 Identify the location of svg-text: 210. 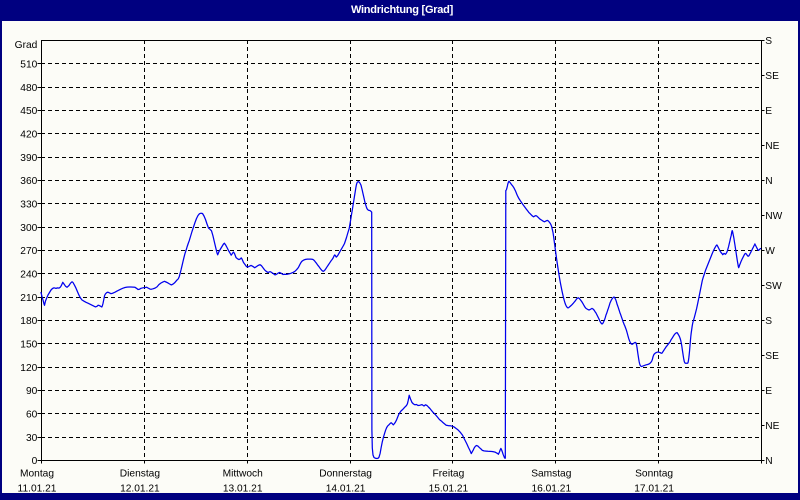
(28, 298).